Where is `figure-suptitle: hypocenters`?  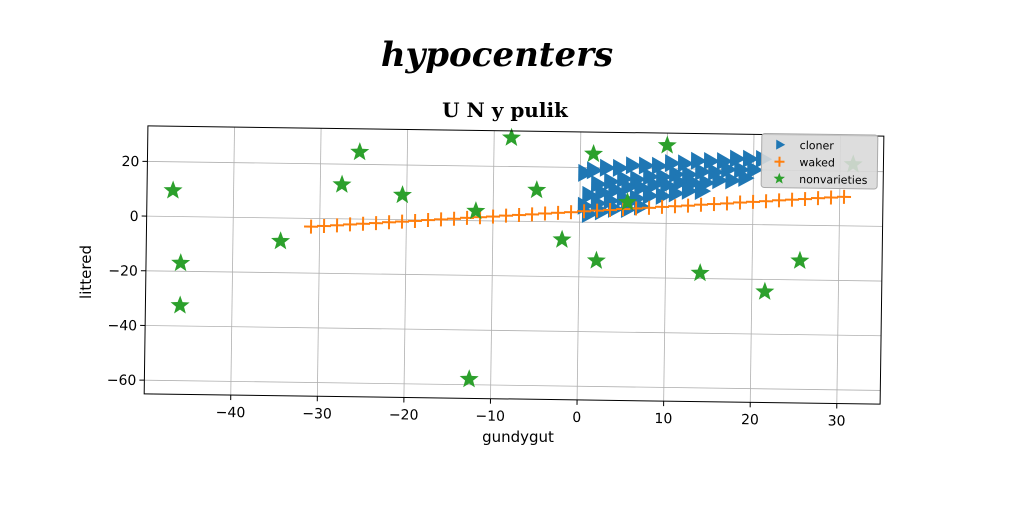 figure-suptitle: hypocenters is located at coordinates (497, 55).